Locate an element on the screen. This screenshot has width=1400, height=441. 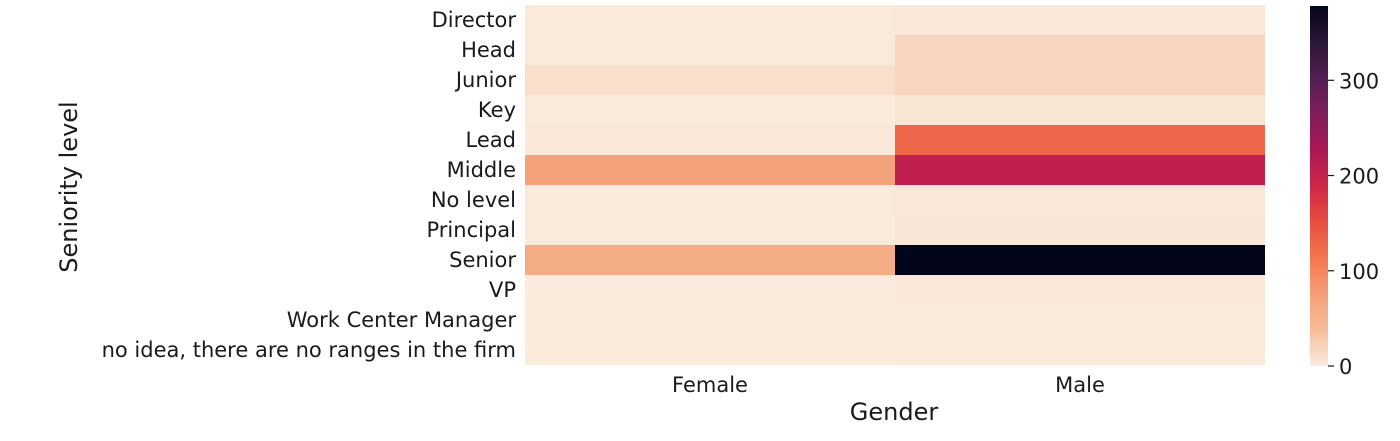
heatmap-cell-key-male is located at coordinates (1080, 110).